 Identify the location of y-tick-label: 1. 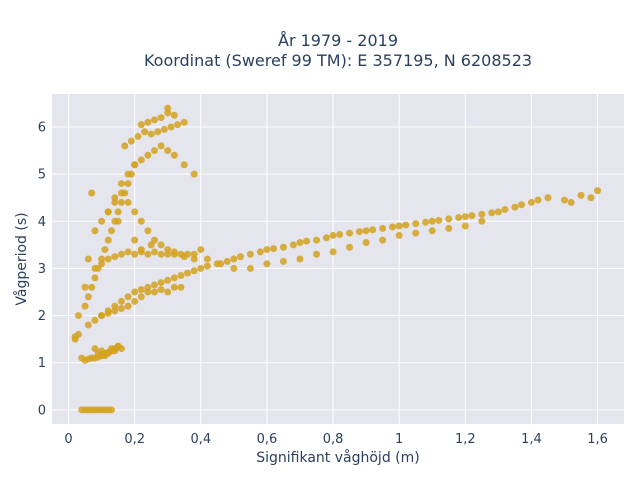
(42, 363).